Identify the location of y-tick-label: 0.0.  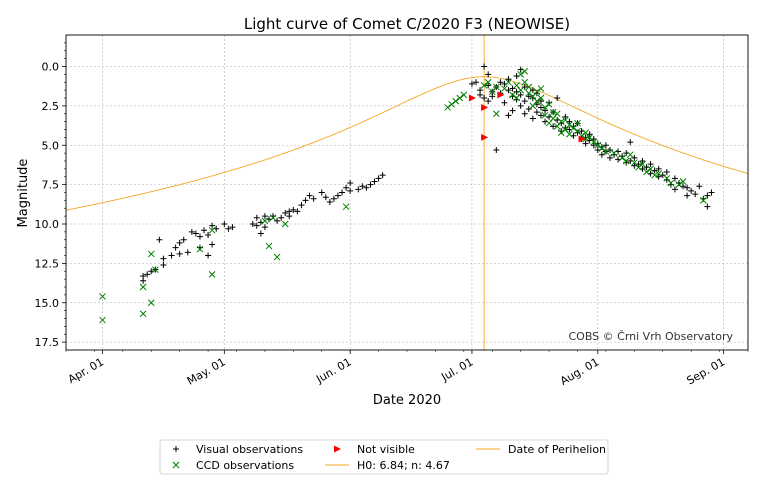
(51, 67).